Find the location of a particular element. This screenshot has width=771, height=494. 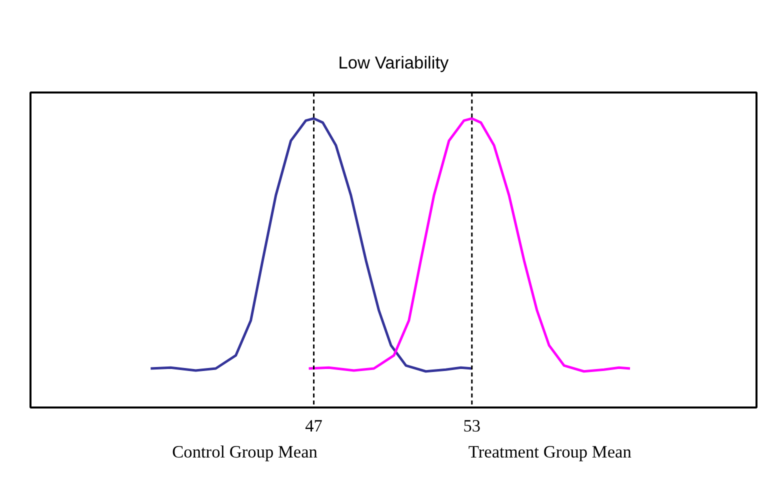

x-tick-label: 53 is located at coordinates (472, 426).